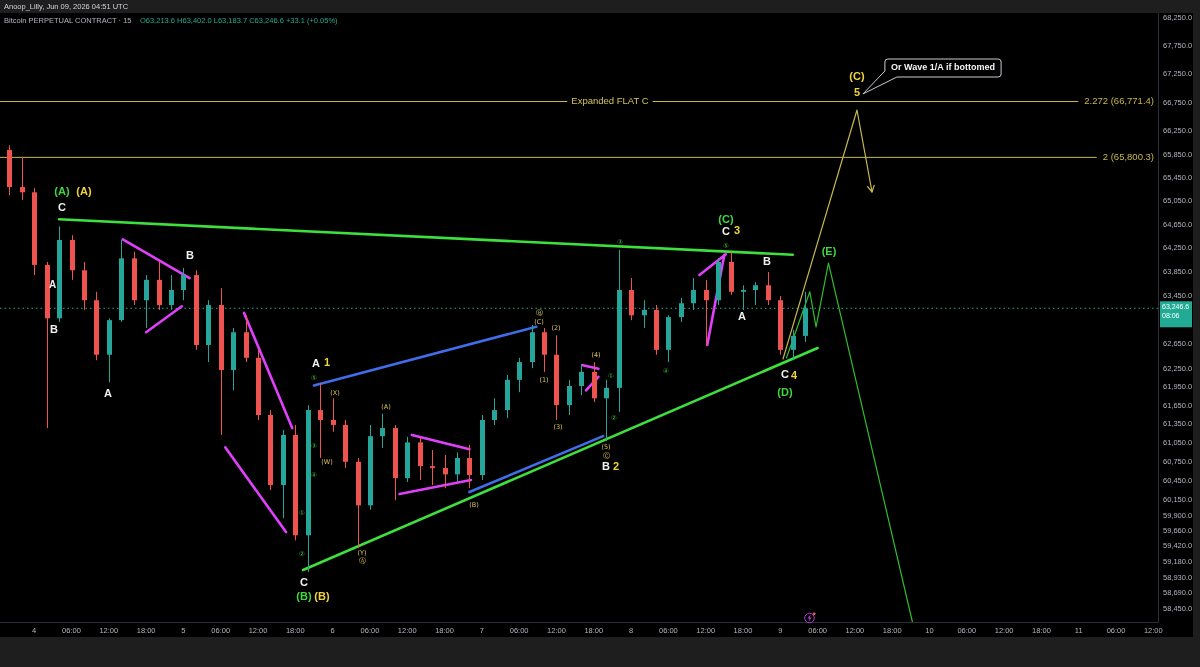  Describe the element at coordinates (943, 67) in the screenshot. I see `annotation: Or Wave 1/A if bottomed` at that location.